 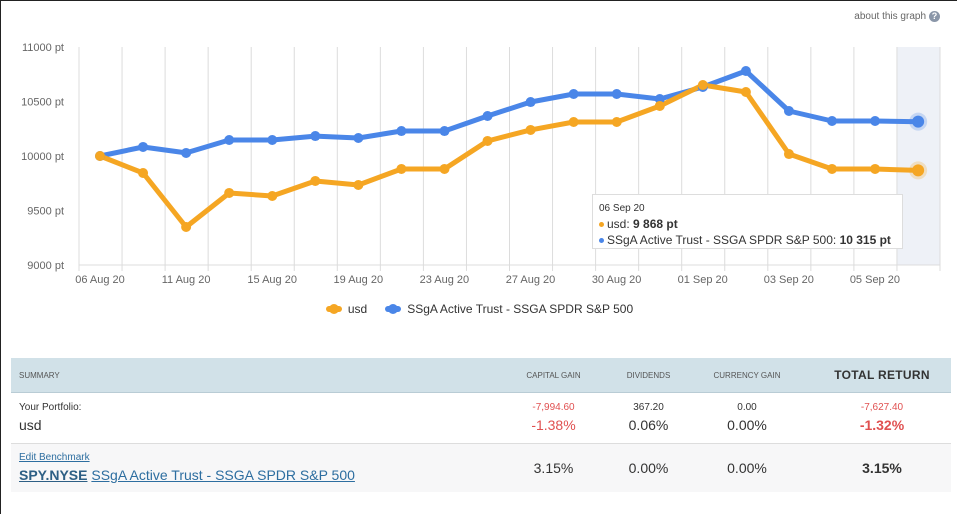 What do you see at coordinates (882, 407) in the screenshot?
I see `portfolio-total-return-amount: -7,627.40` at bounding box center [882, 407].